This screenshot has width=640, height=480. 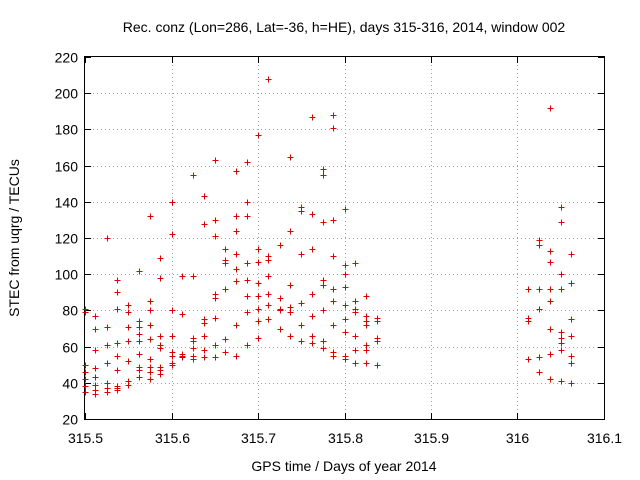 What do you see at coordinates (67, 203) in the screenshot?
I see `y-tick-label: 140` at bounding box center [67, 203].